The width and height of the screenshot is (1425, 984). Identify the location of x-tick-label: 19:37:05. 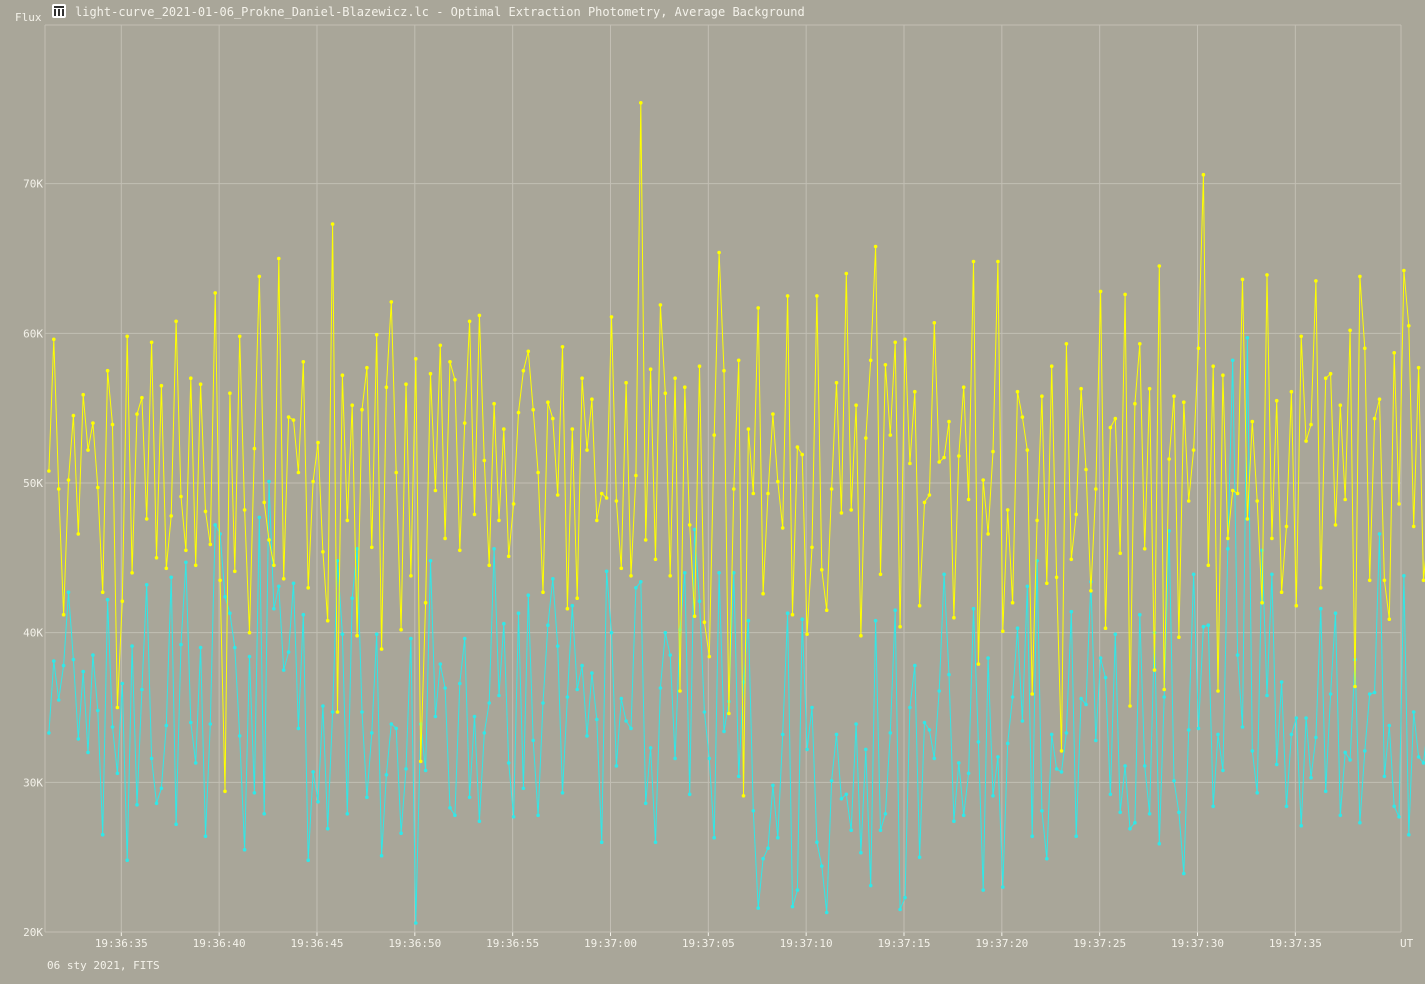
(708, 943).